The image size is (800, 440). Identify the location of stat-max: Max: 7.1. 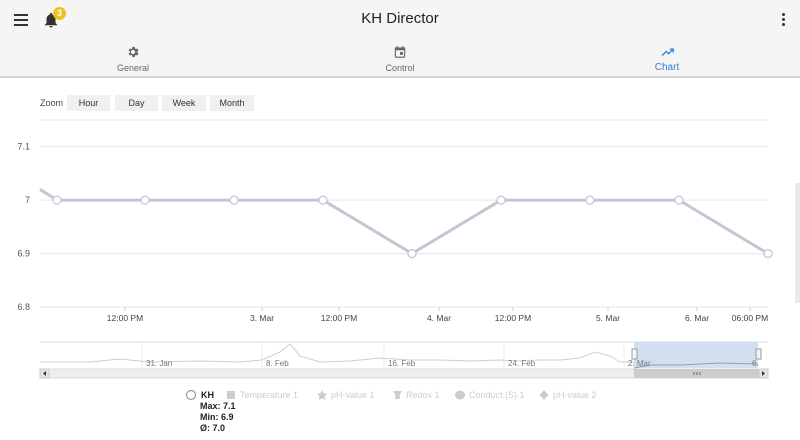
(218, 406).